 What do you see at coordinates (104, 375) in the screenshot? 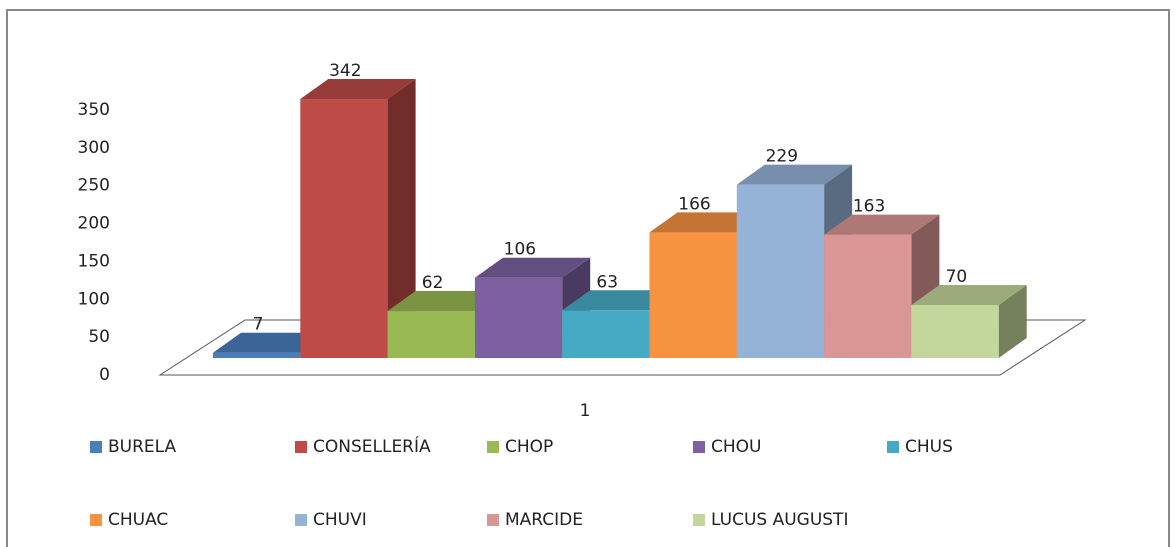
I see `y-tick-label: 0` at bounding box center [104, 375].